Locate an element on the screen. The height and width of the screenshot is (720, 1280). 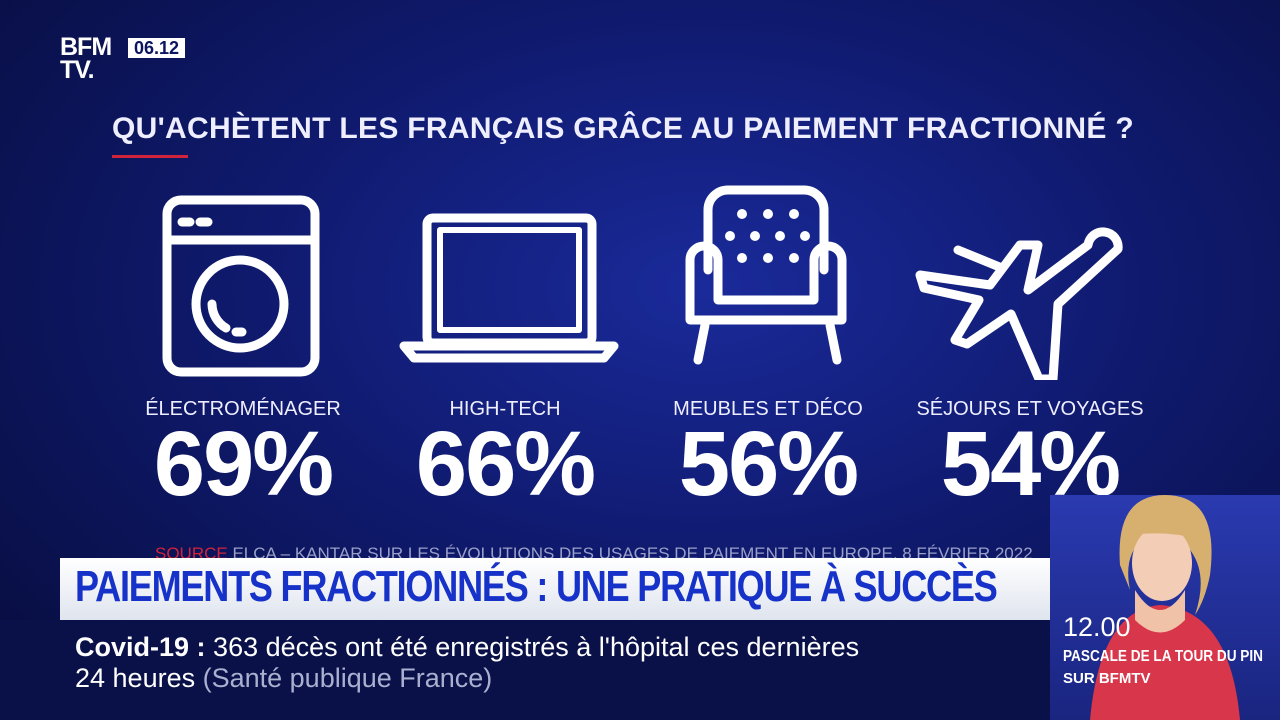
logo-line: BFM is located at coordinates (86, 47).